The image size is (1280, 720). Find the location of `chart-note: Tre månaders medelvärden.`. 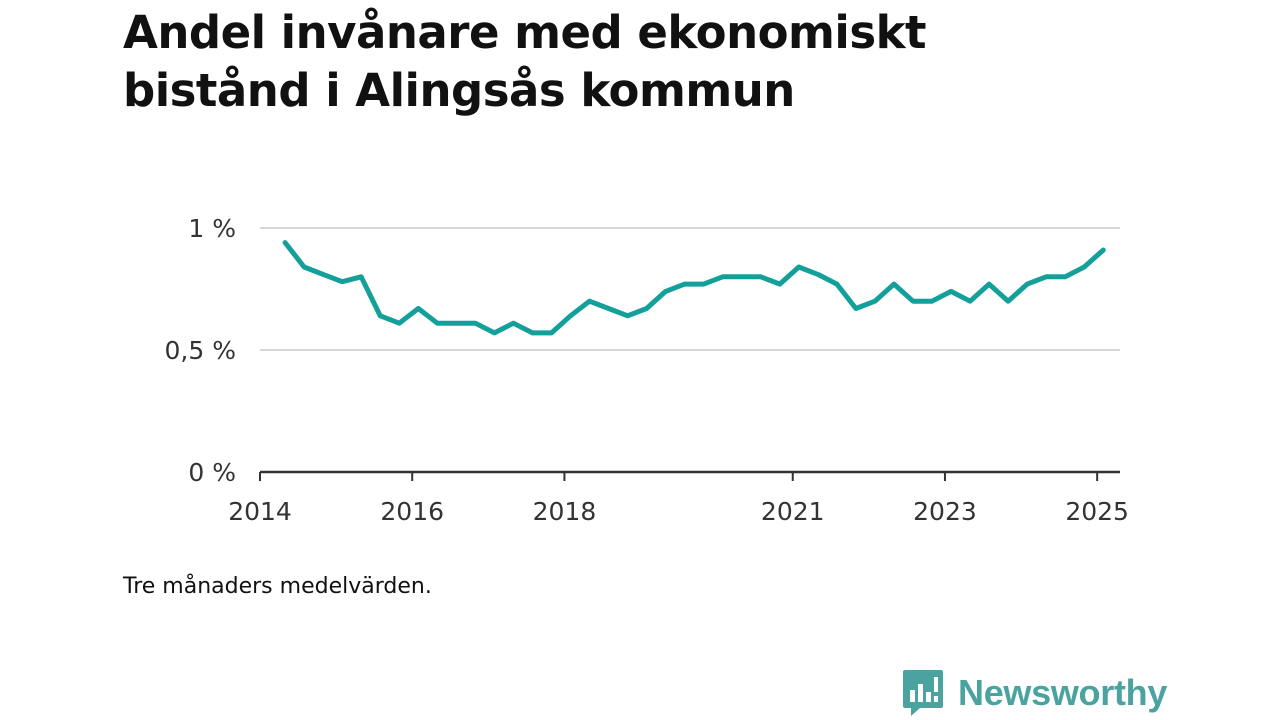

chart-note: Tre månaders medelvärden. is located at coordinates (277, 586).